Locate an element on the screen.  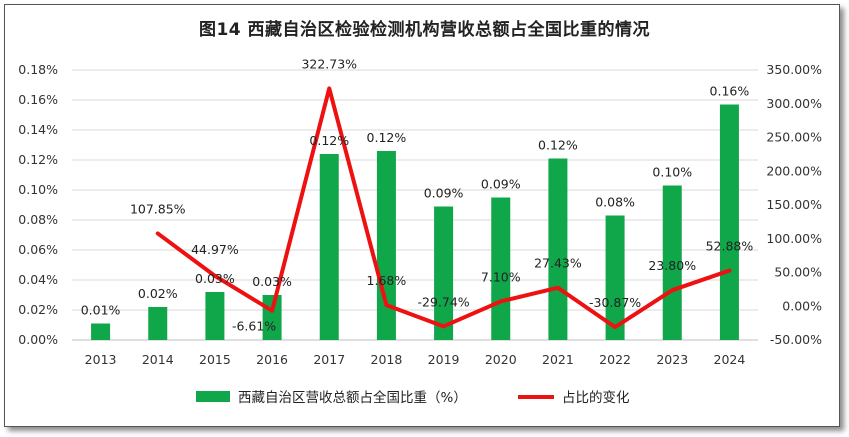
x-tick-label: 2022 is located at coordinates (615, 359).